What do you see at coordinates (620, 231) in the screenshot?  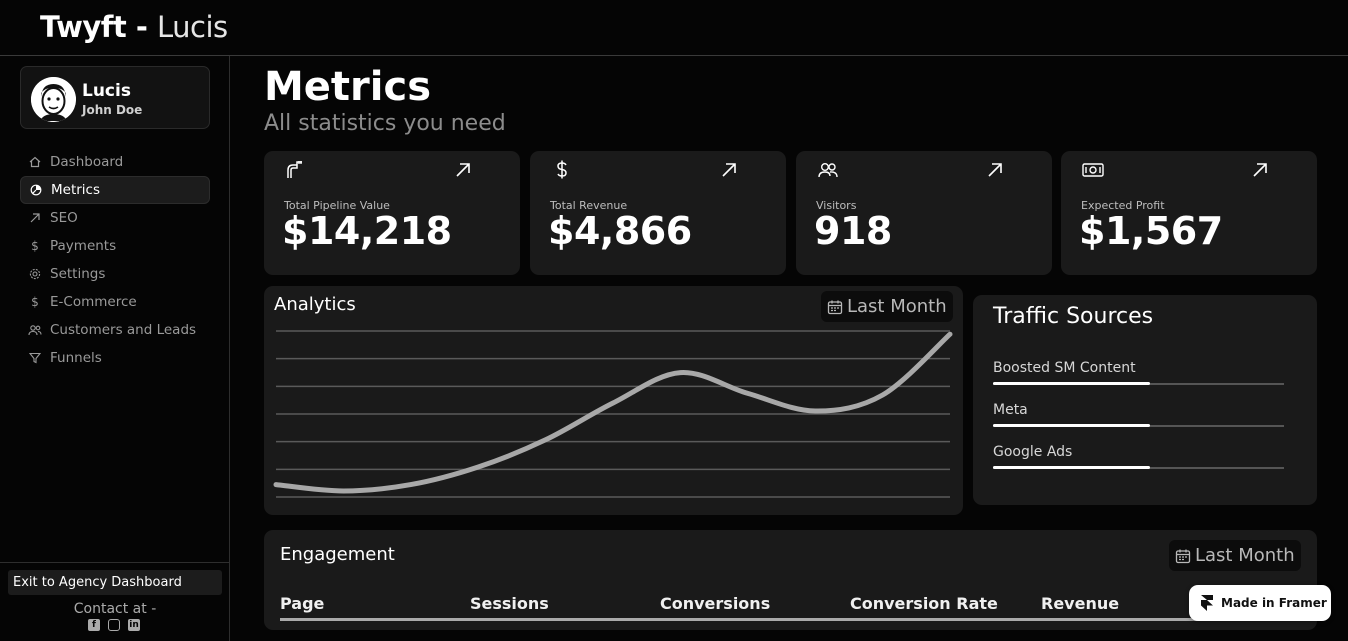 I see `stat-value: $4,866` at bounding box center [620, 231].